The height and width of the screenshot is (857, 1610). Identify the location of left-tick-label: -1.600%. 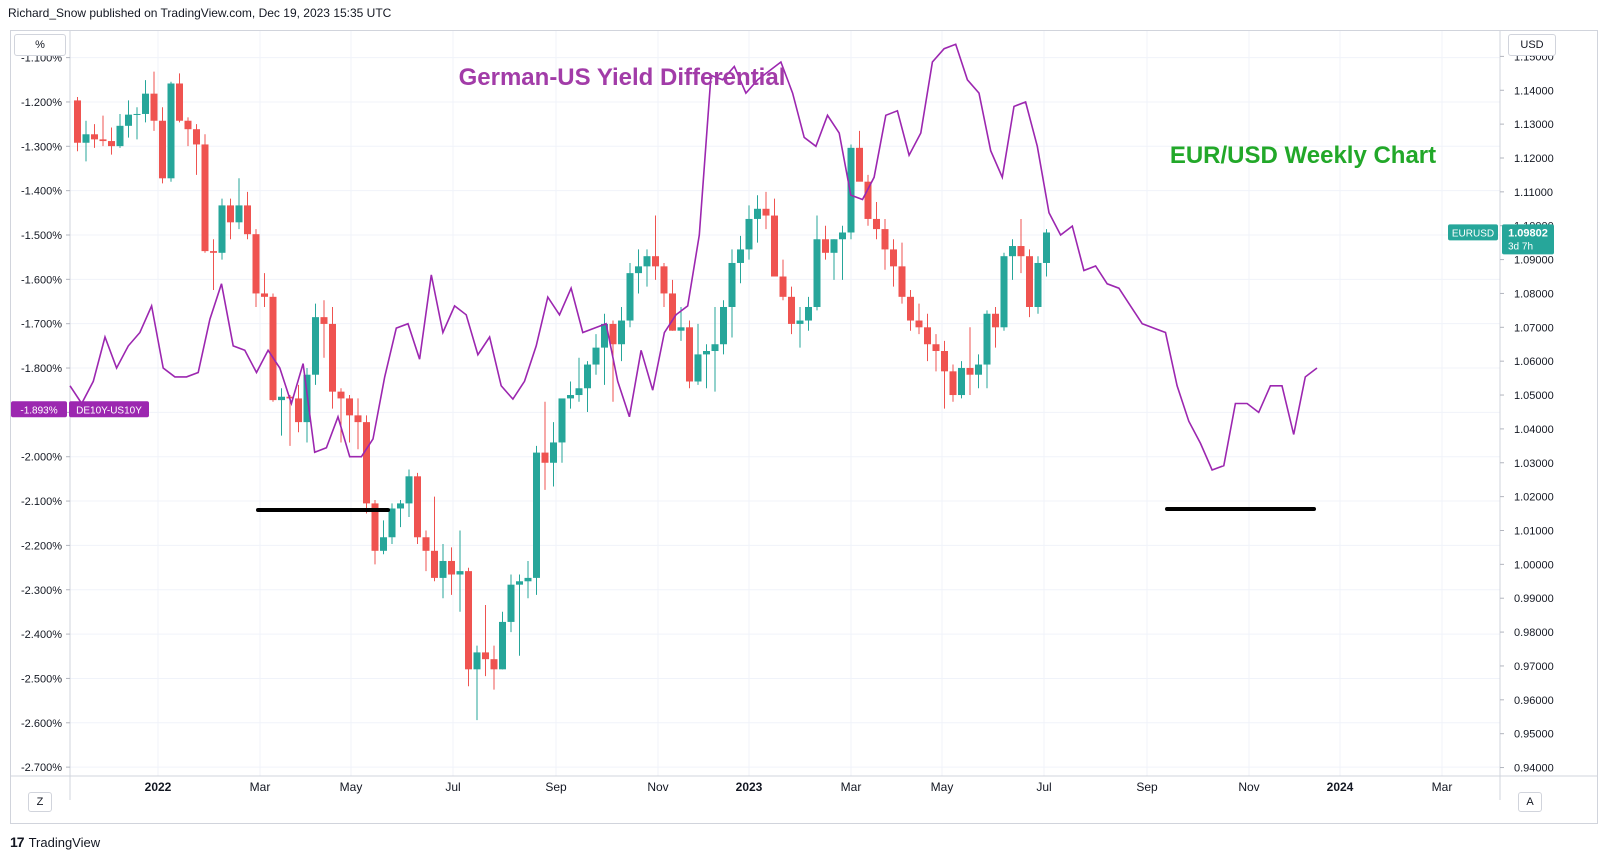
(41, 280).